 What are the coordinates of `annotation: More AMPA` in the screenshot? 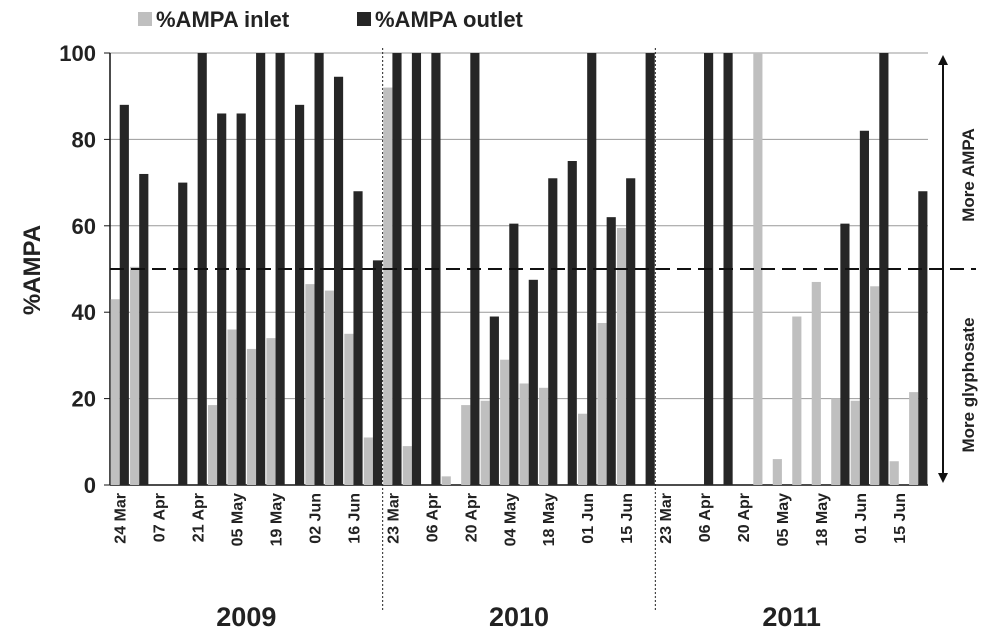 It's located at (968, 175).